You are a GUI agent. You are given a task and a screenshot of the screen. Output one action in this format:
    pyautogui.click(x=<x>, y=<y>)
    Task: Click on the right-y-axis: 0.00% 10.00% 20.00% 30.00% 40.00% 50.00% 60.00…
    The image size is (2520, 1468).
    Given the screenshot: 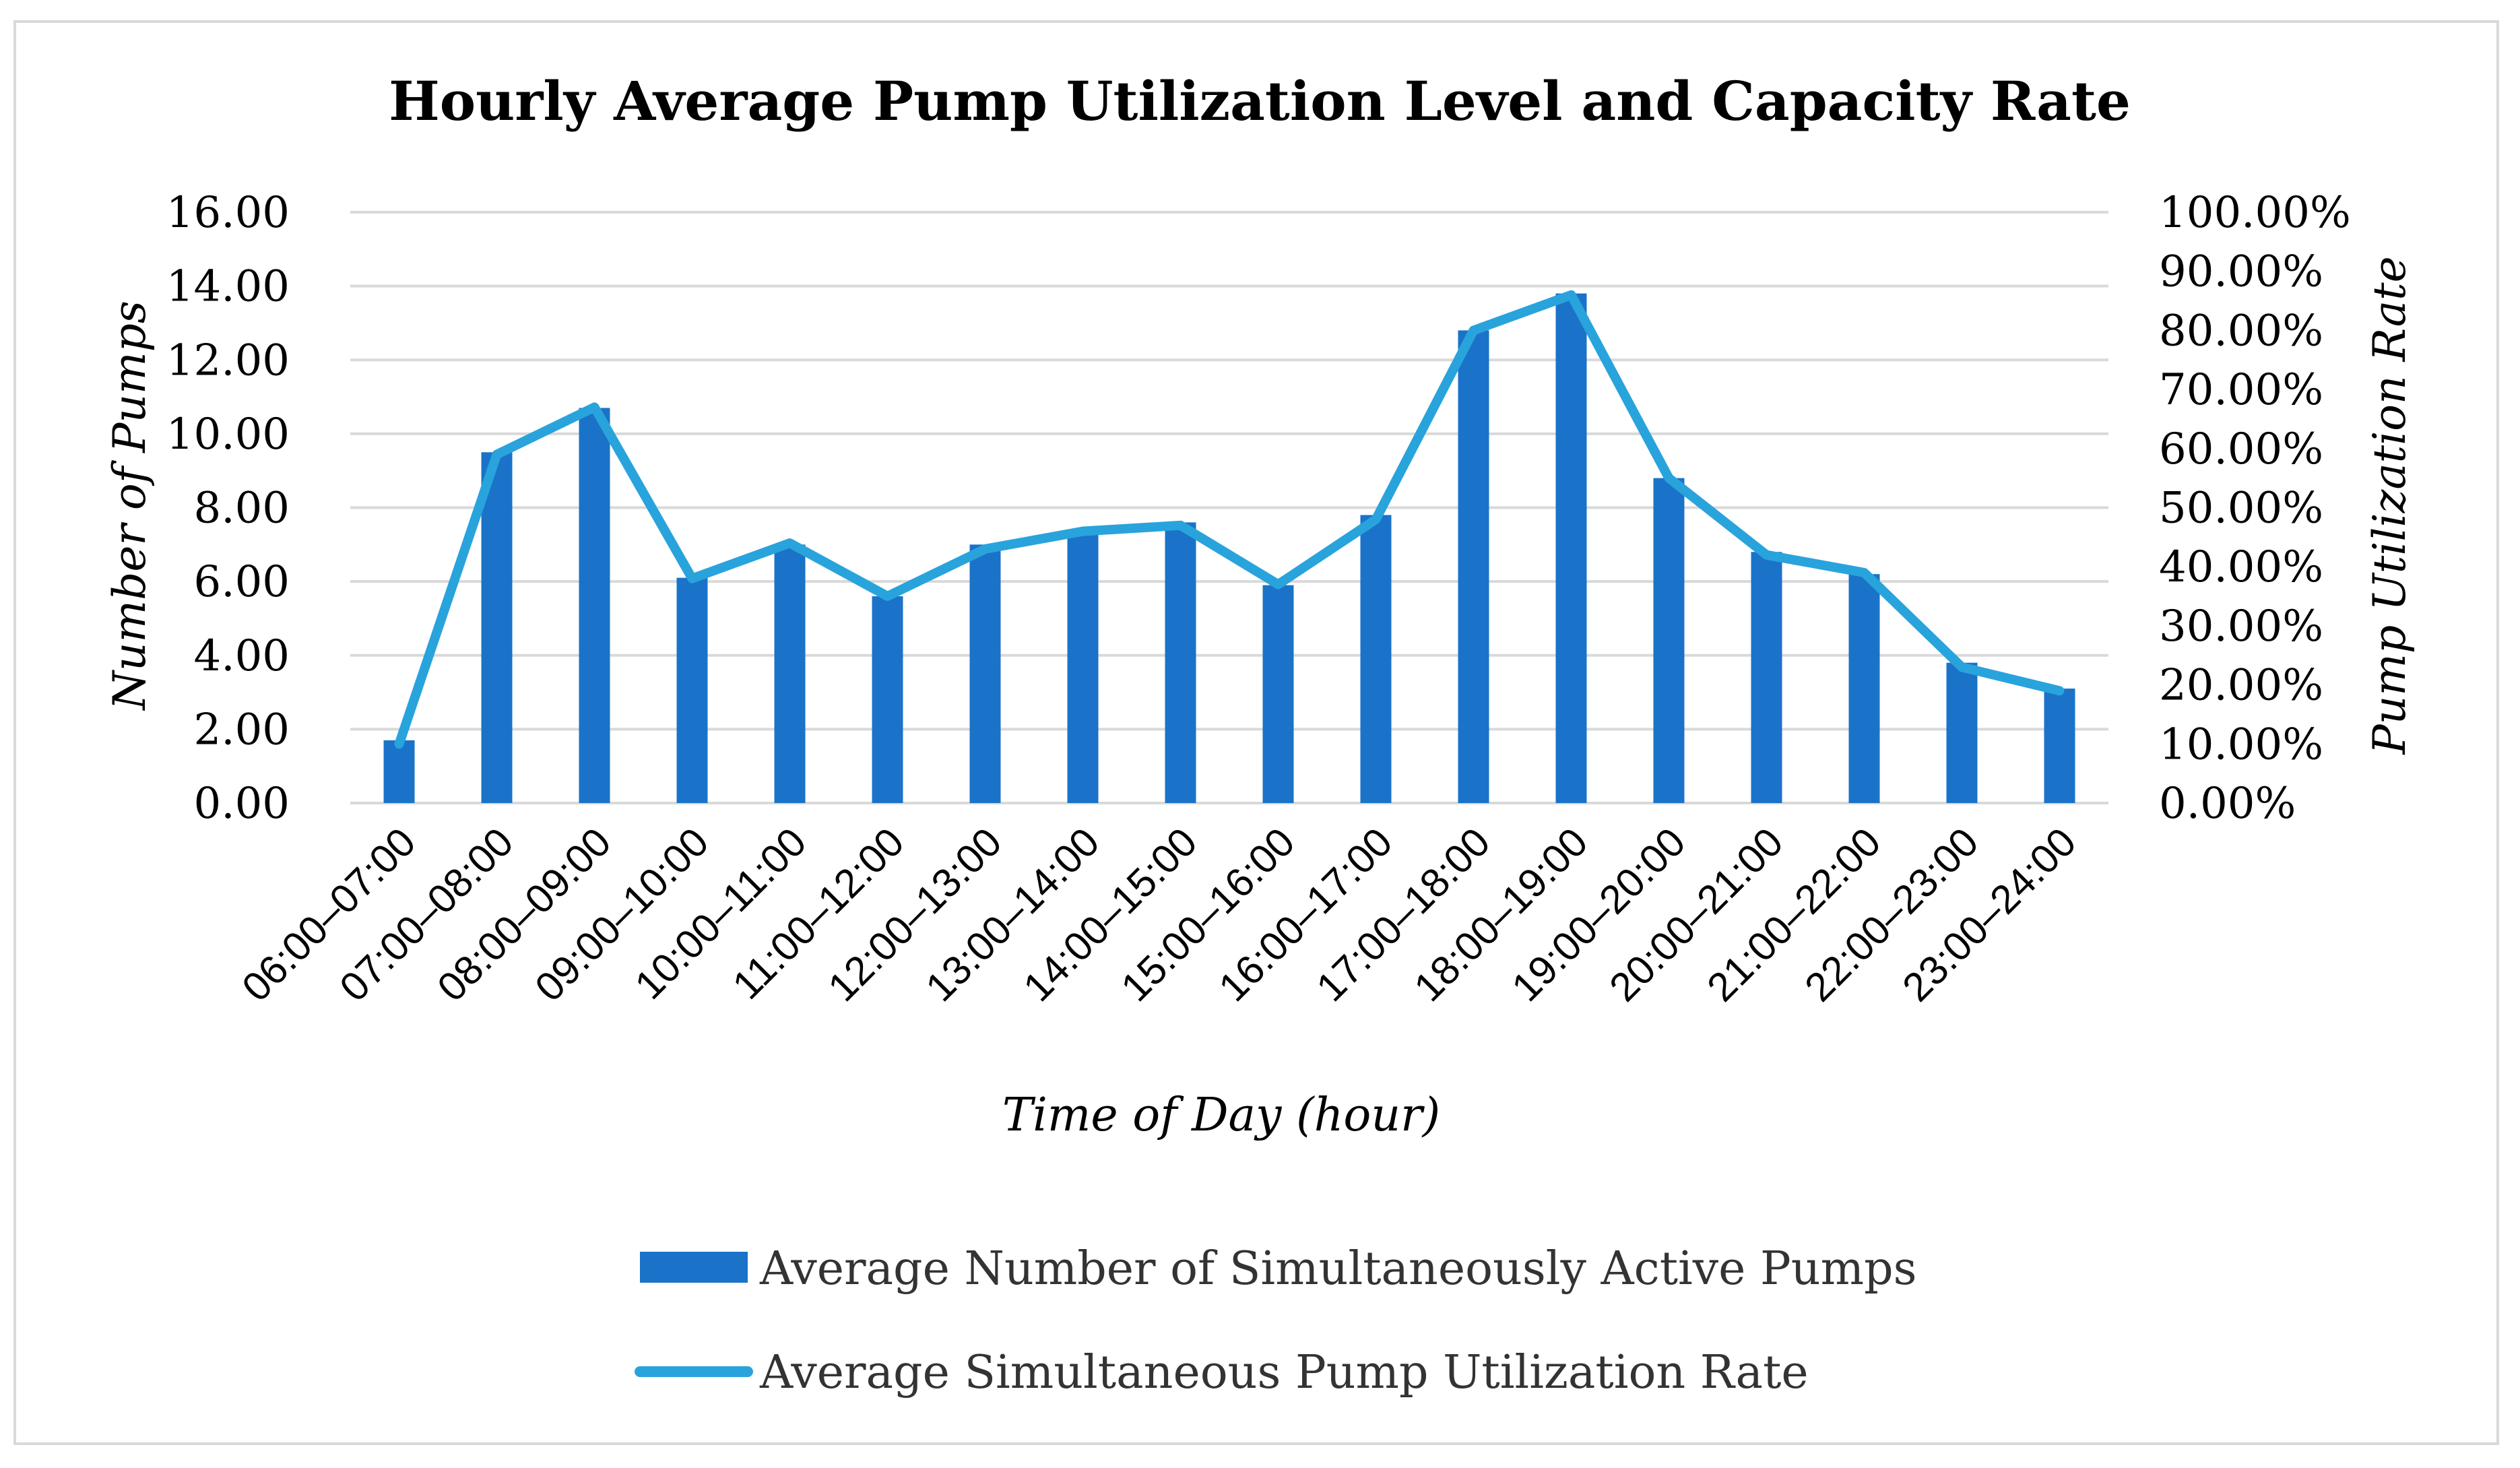 What is the action you would take?
    pyautogui.click(x=2255, y=508)
    